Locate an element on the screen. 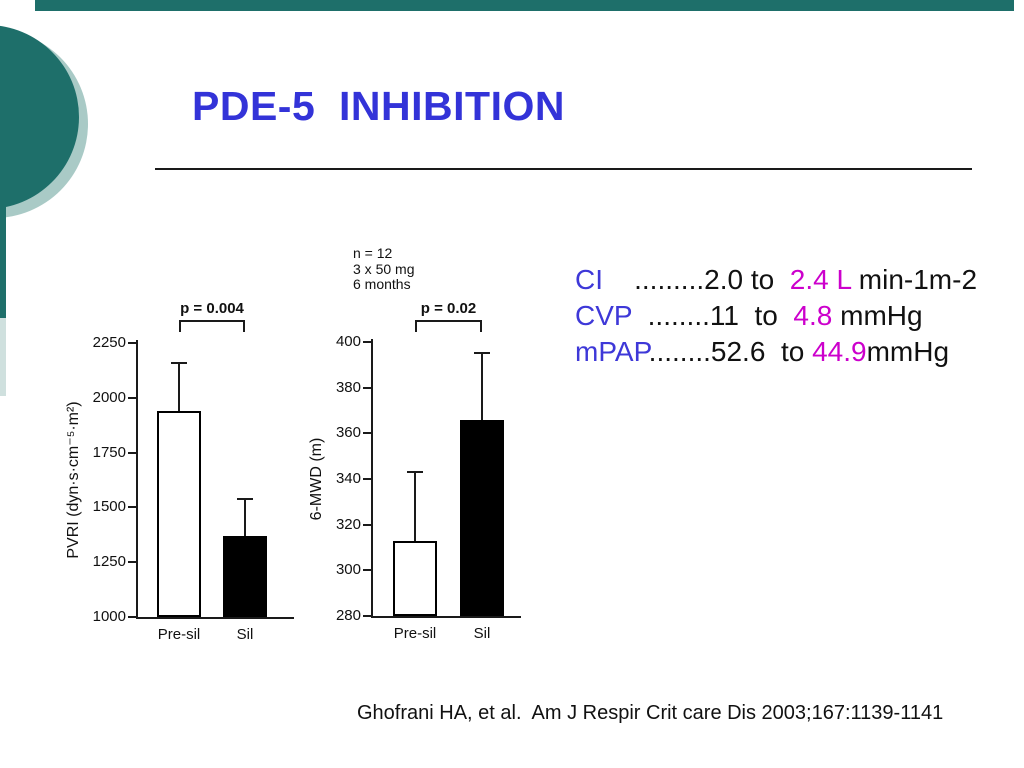  y-tick-label: 300 is located at coordinates (348, 570).